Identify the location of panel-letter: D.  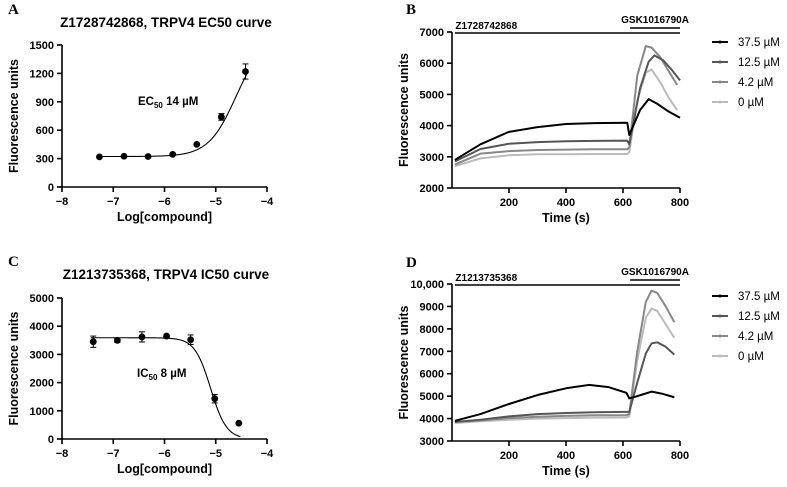
(411, 263).